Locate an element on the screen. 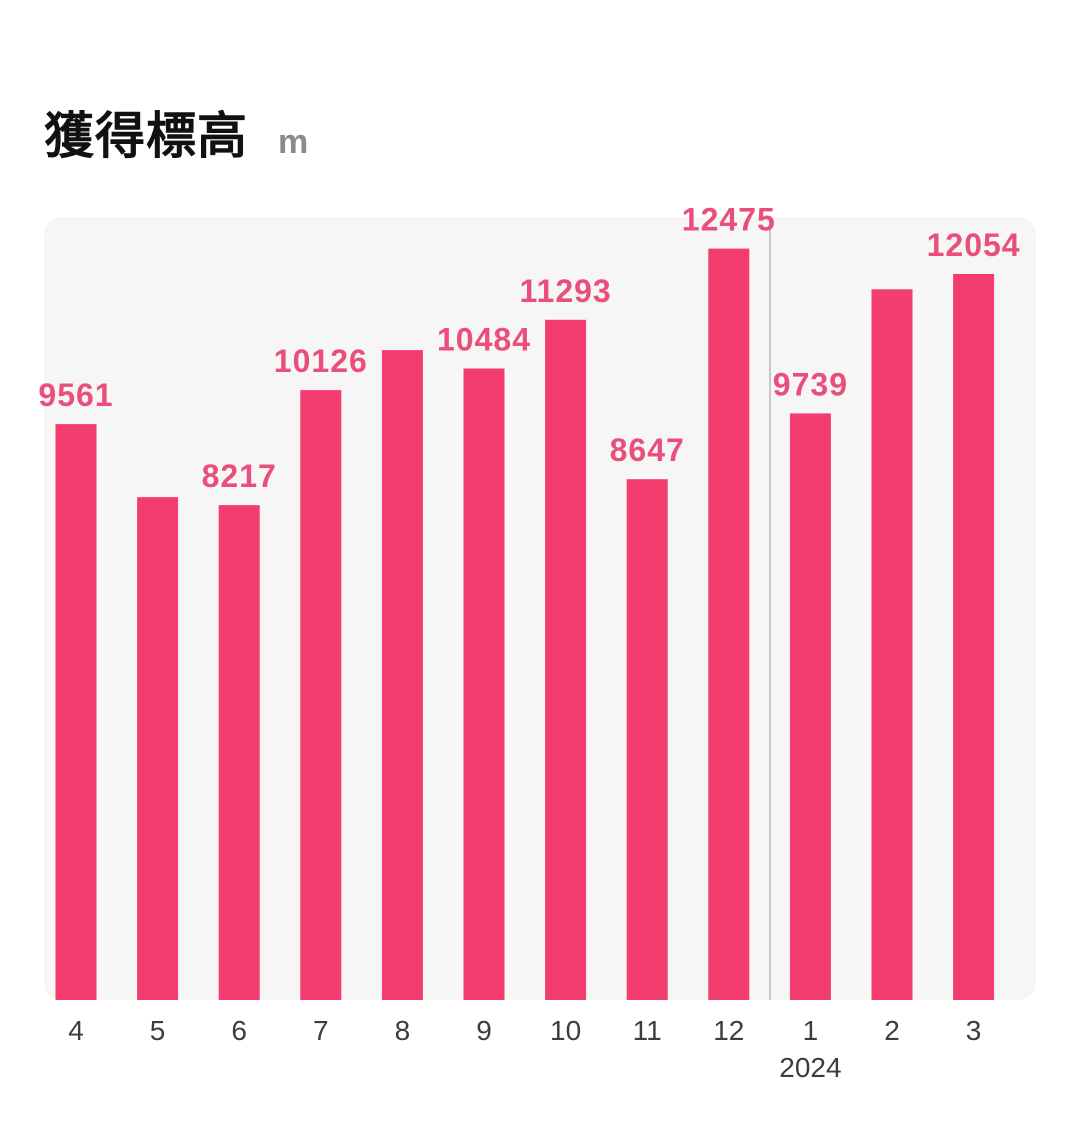  x-tick-label: 3 is located at coordinates (974, 1030).